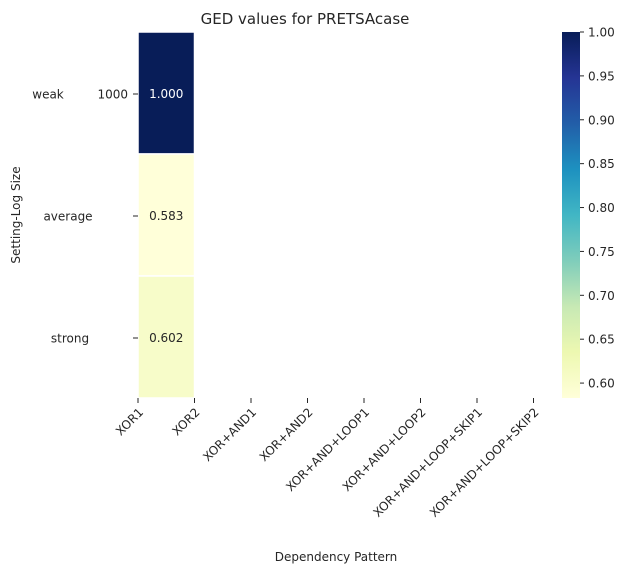 The image size is (627, 572). What do you see at coordinates (16, 214) in the screenshot?
I see `y-axis-label: Setting-Log Size` at bounding box center [16, 214].